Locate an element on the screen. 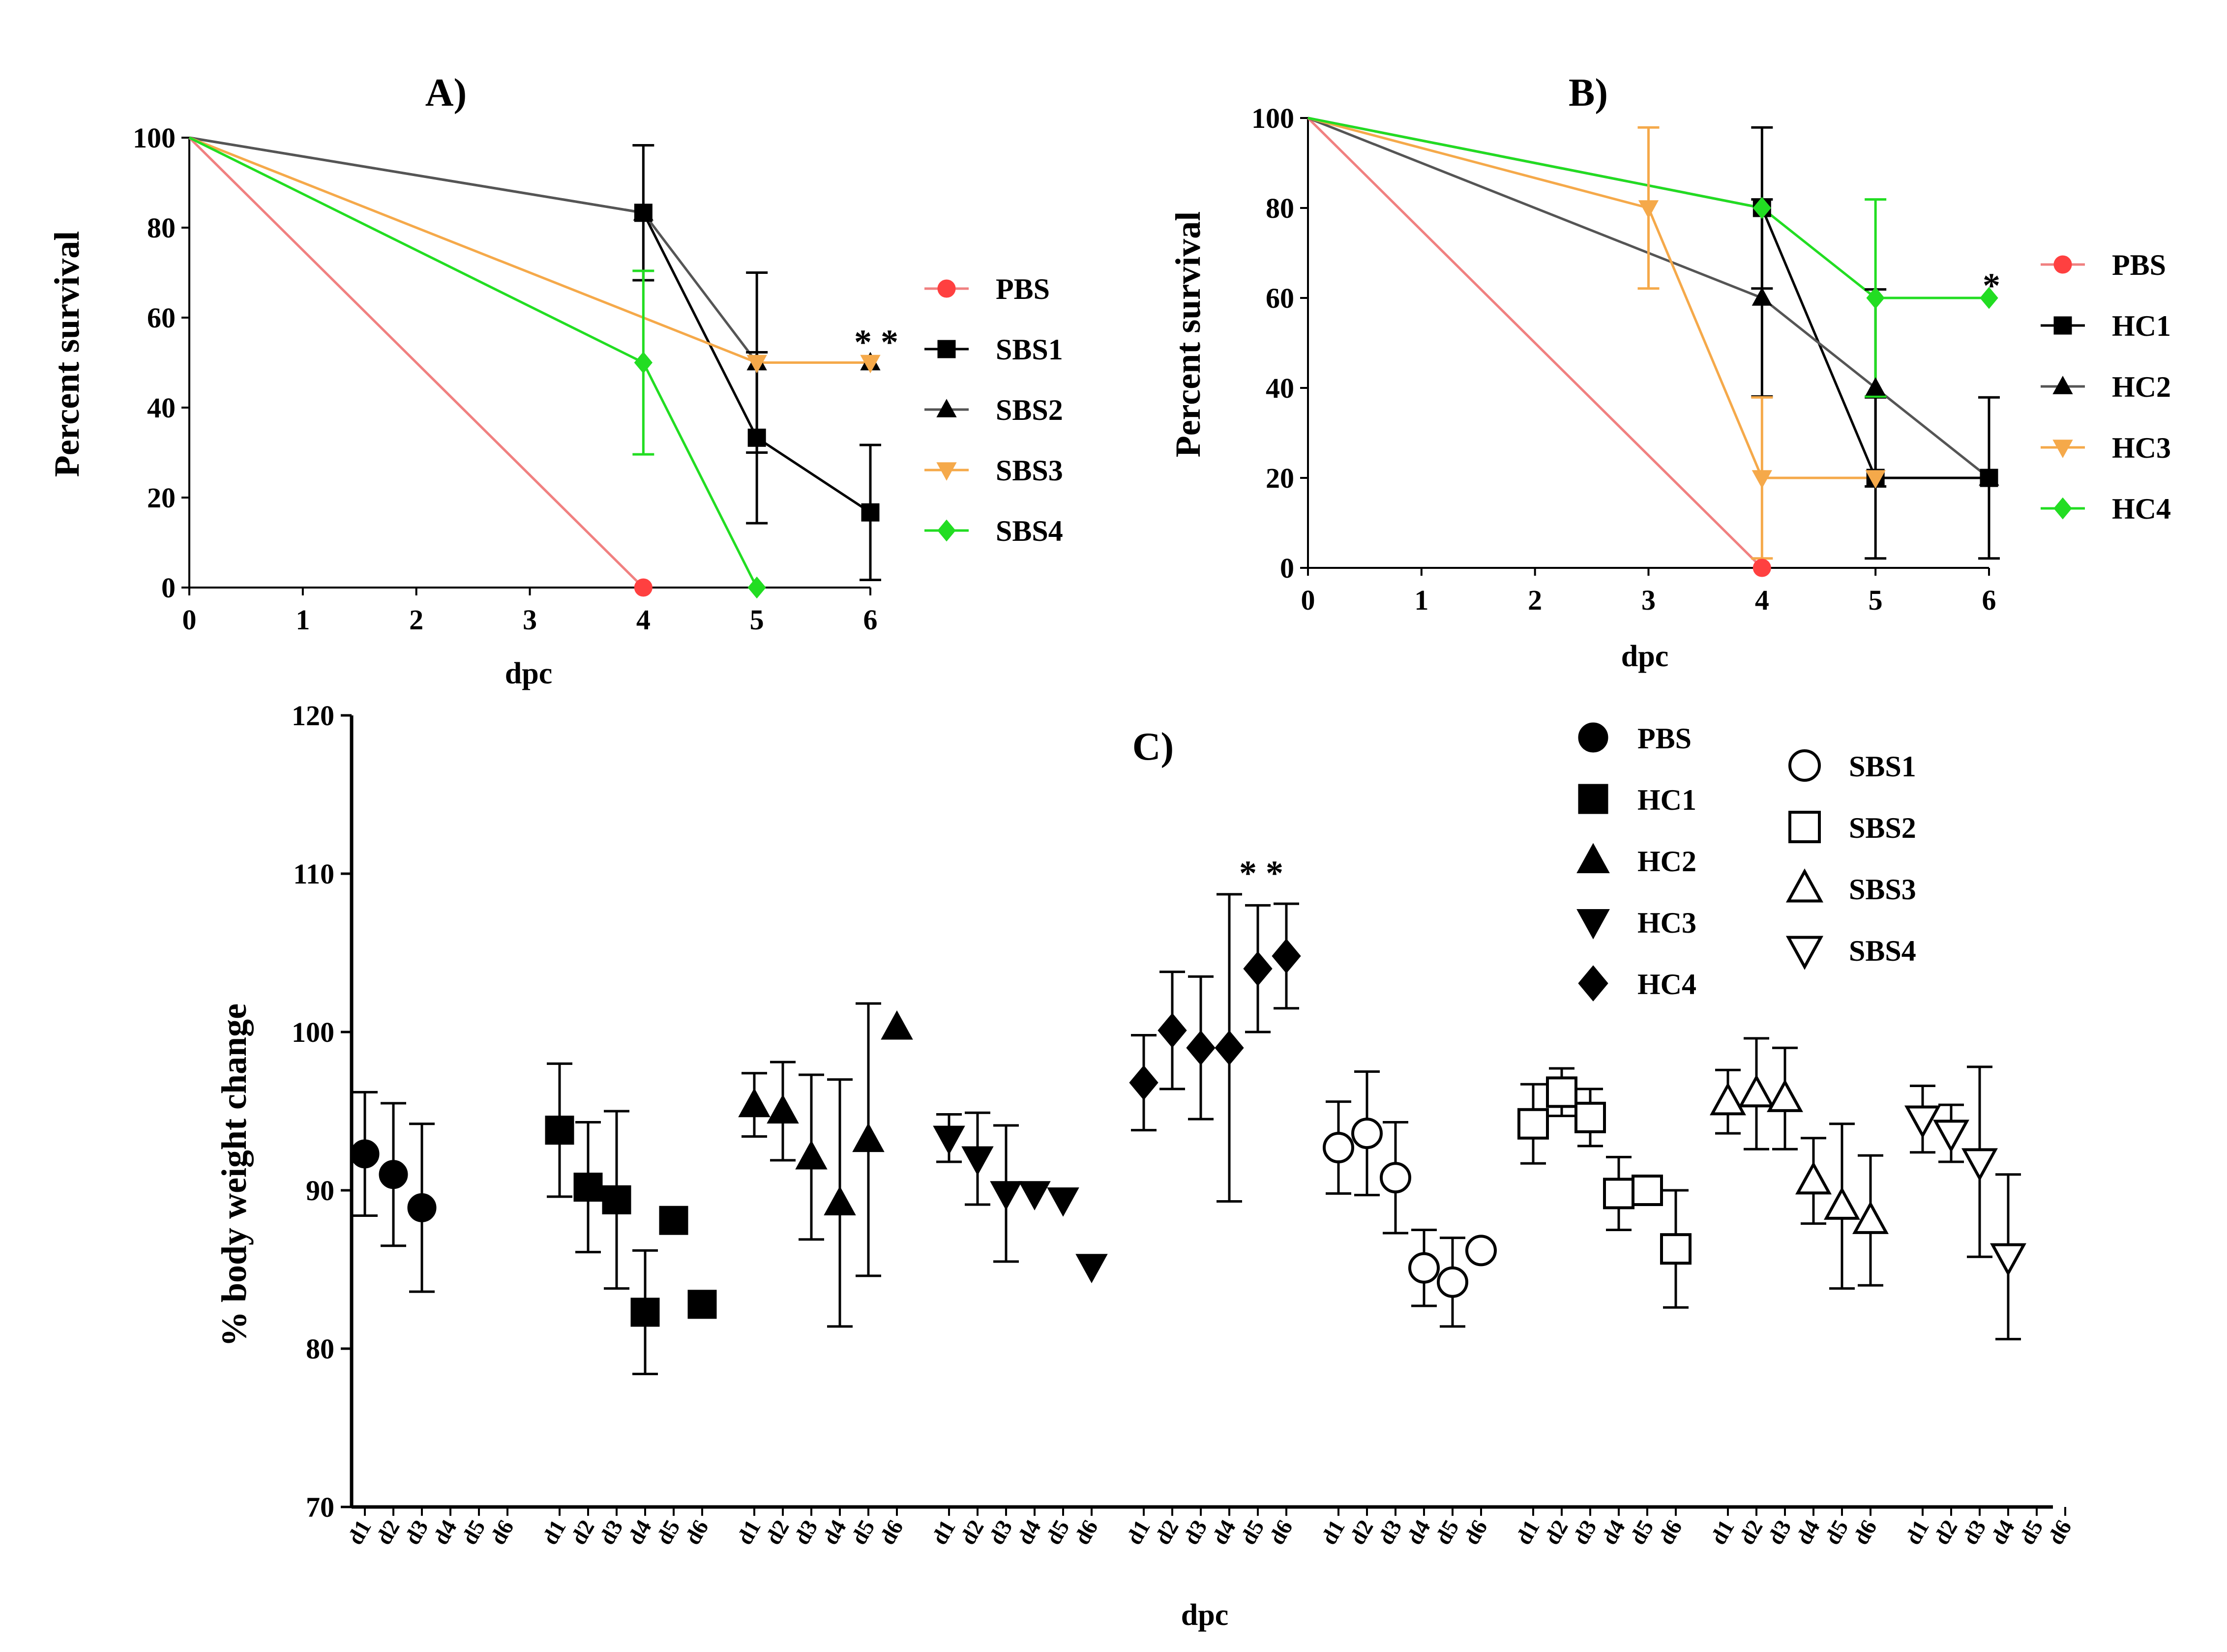  panel-a-legend-label-sbs1: SBS1 is located at coordinates (1030, 349).